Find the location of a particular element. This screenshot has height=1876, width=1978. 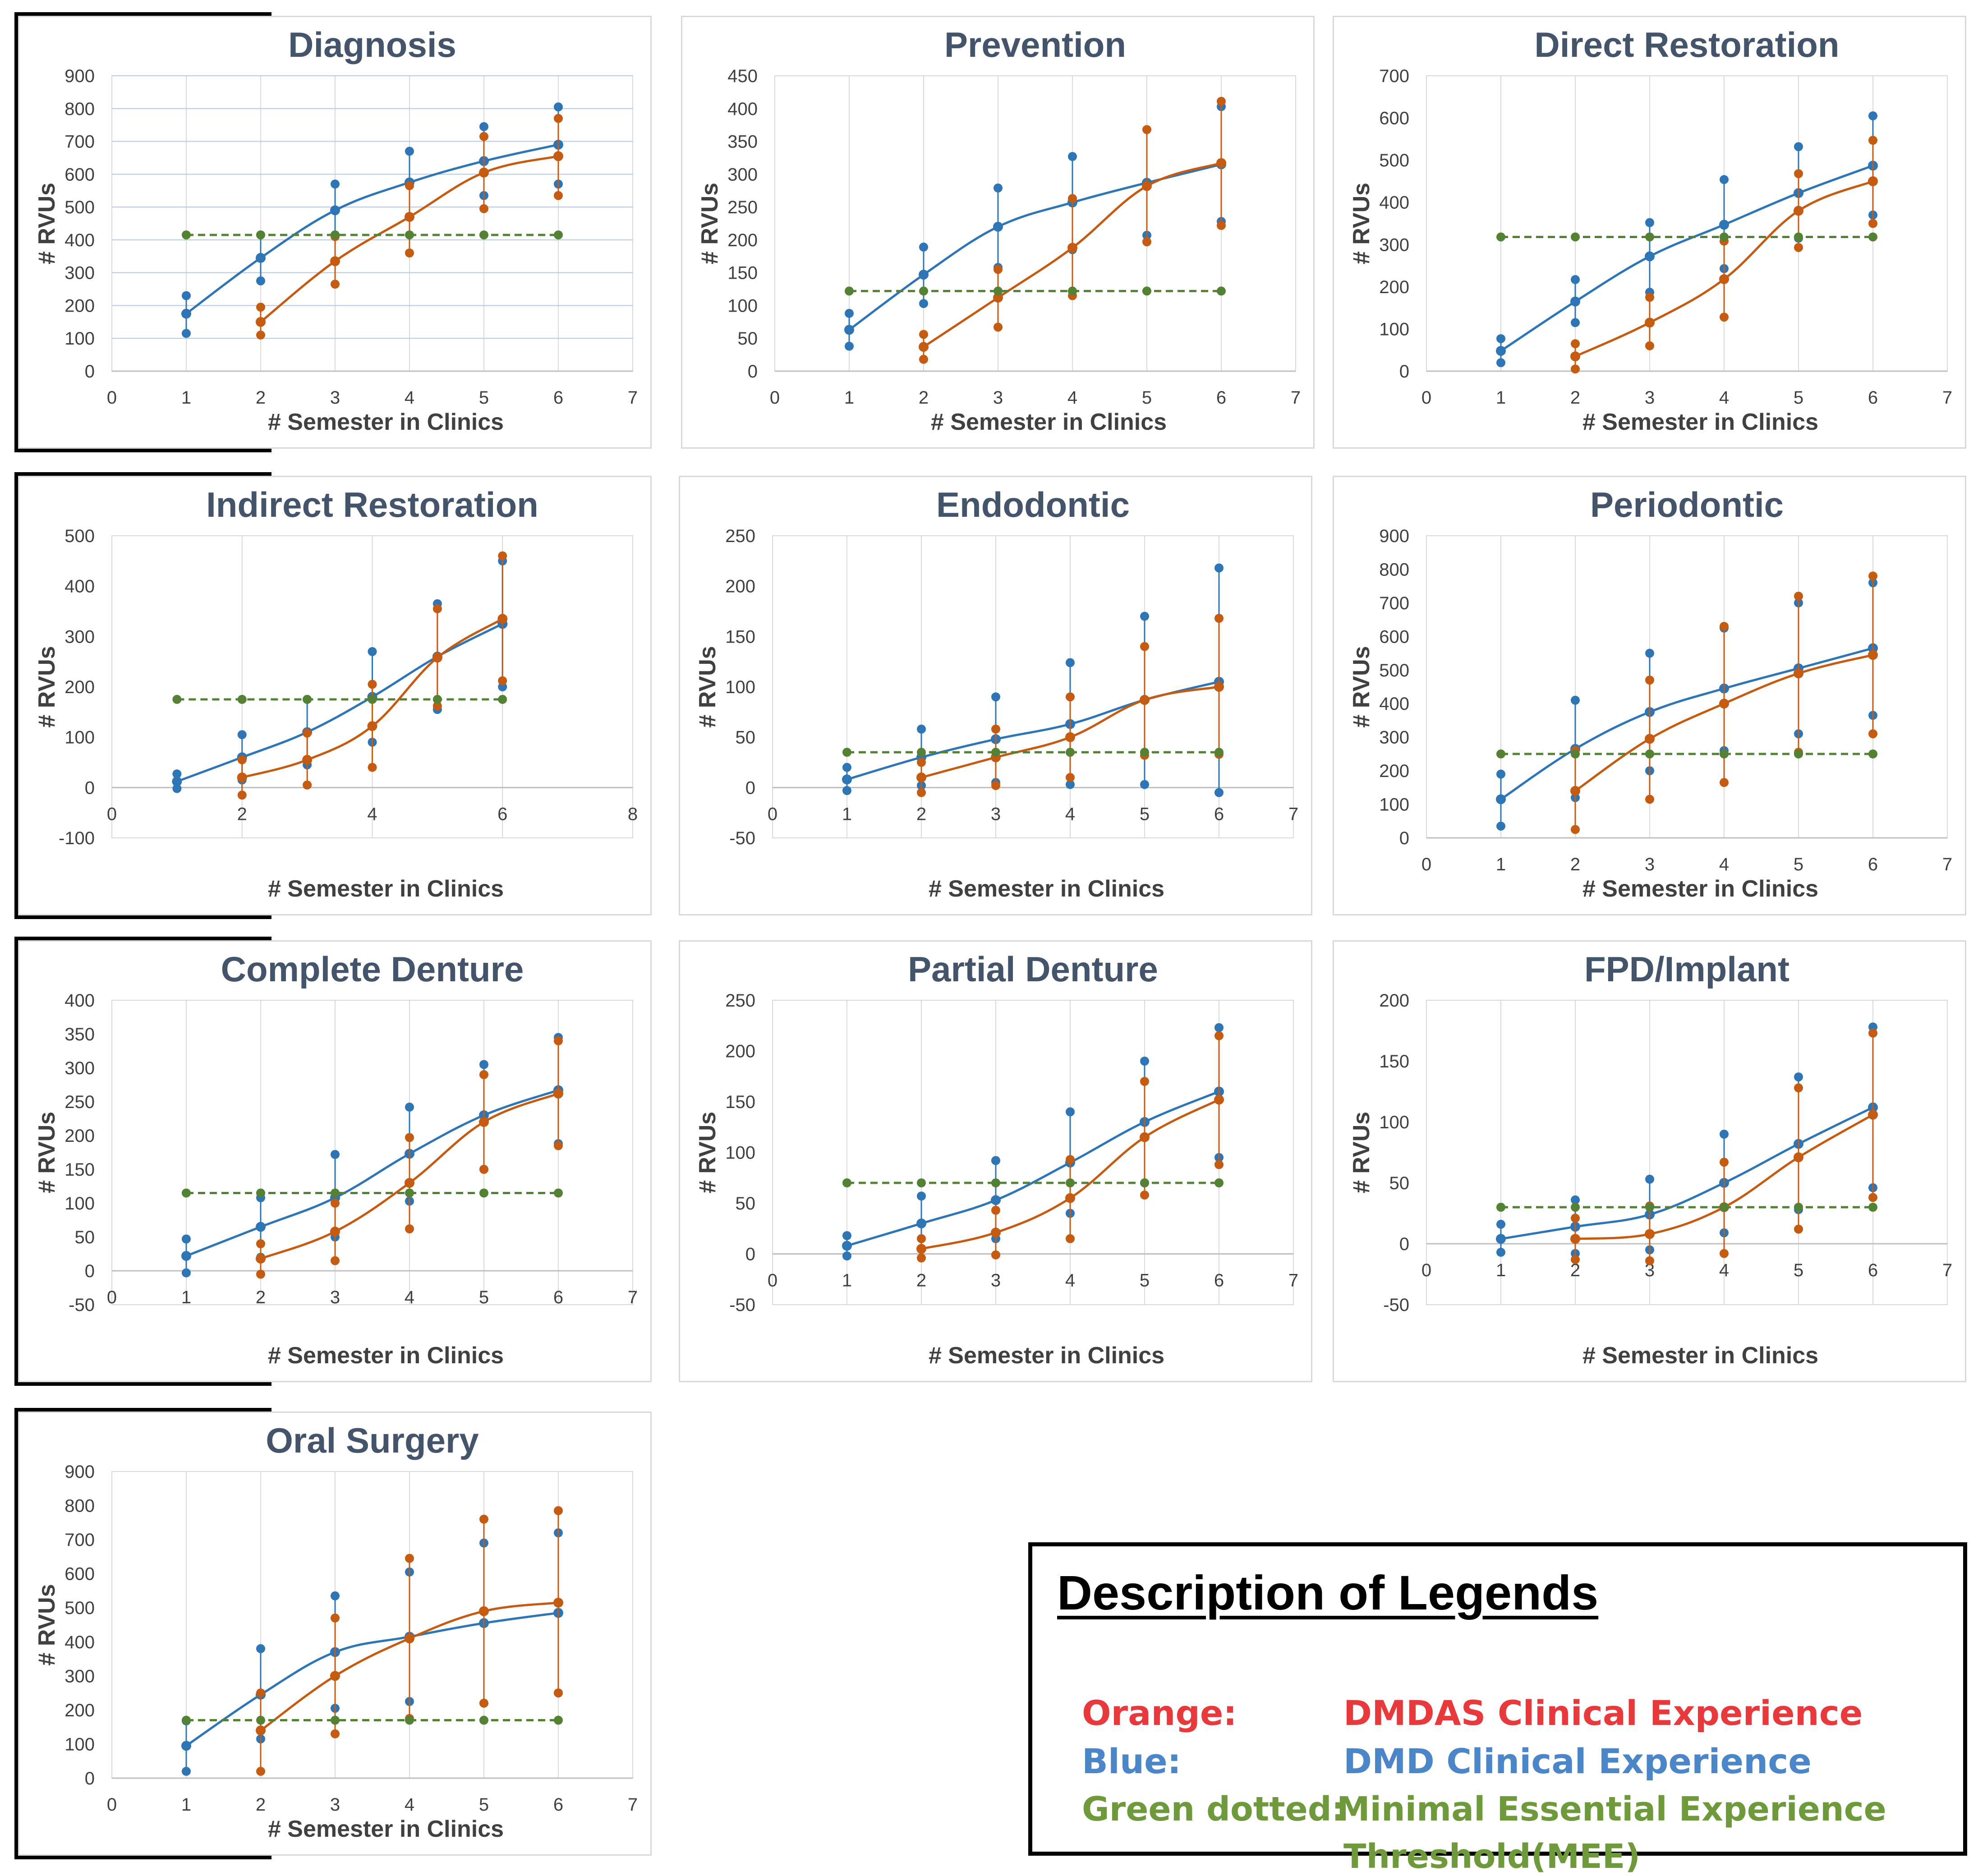

panel-corner-top is located at coordinates (143, 1410).